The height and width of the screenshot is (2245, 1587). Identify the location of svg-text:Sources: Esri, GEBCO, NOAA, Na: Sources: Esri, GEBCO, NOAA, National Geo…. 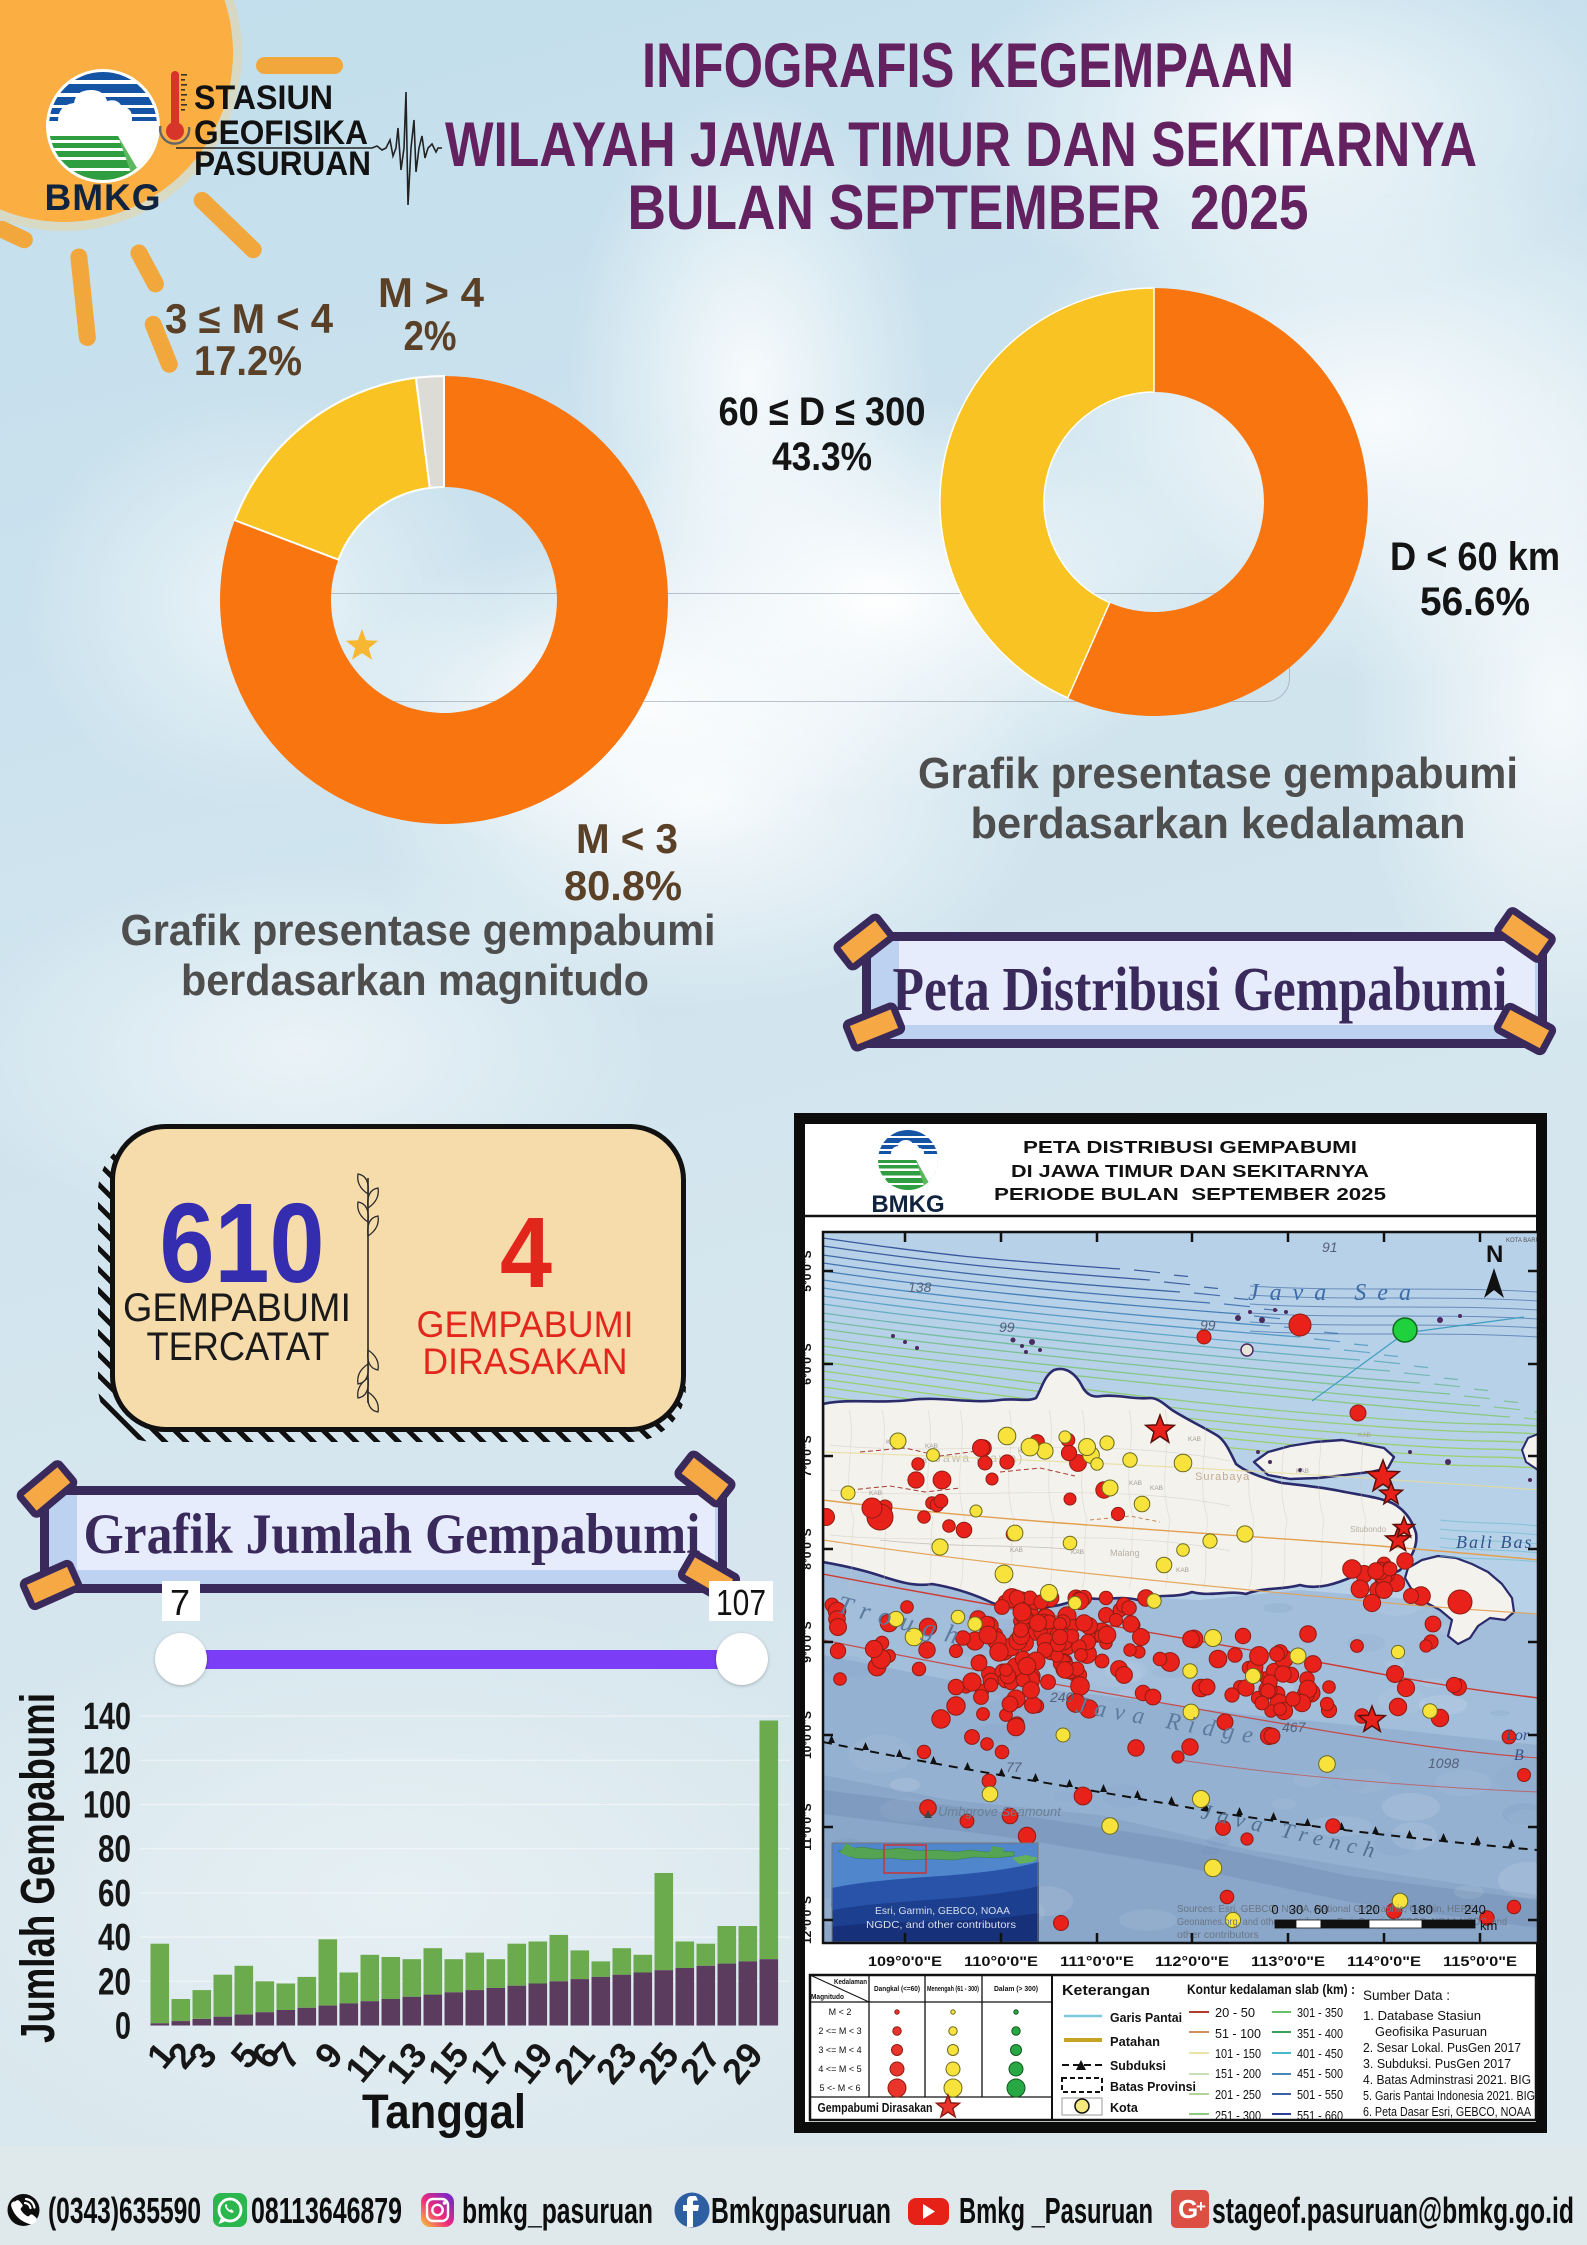
(1327, 1909).